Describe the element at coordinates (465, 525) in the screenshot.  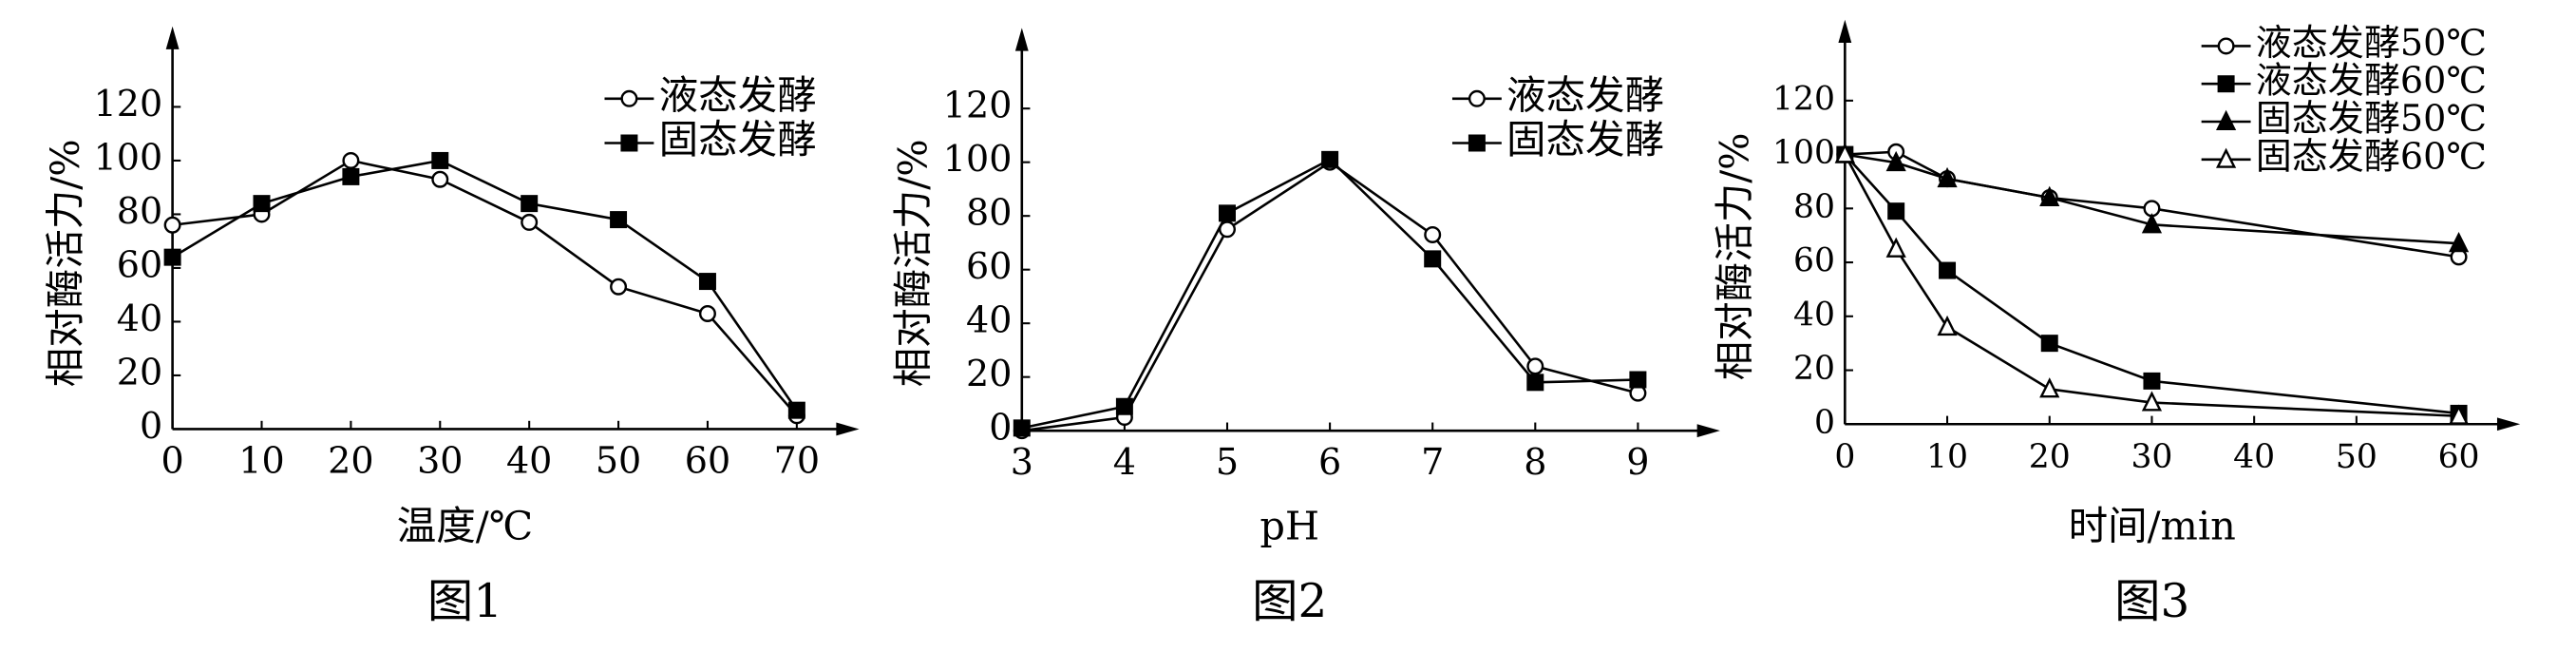
I see `x-axis-label: 温度/℃` at that location.